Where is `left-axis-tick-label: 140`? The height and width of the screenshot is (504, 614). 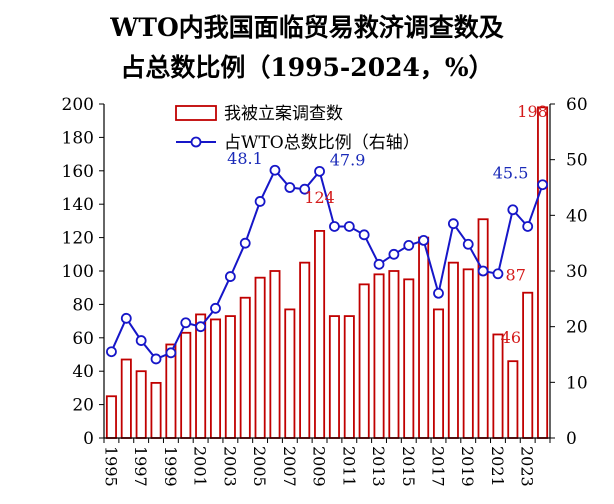
left-axis-tick-label: 140 is located at coordinates (78, 205).